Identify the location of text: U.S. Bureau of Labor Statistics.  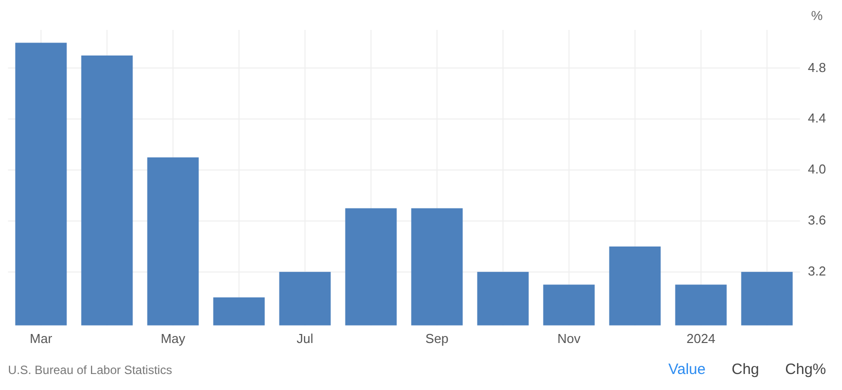
(91, 369).